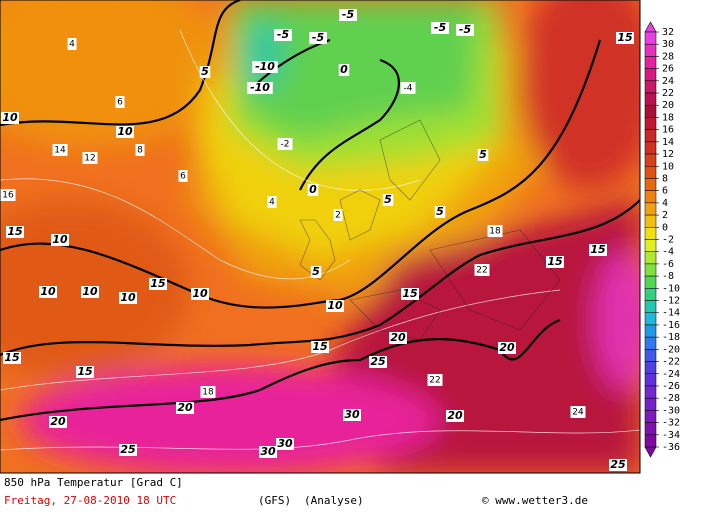  What do you see at coordinates (535, 500) in the screenshot?
I see `credit: © www.wetter3.de` at bounding box center [535, 500].